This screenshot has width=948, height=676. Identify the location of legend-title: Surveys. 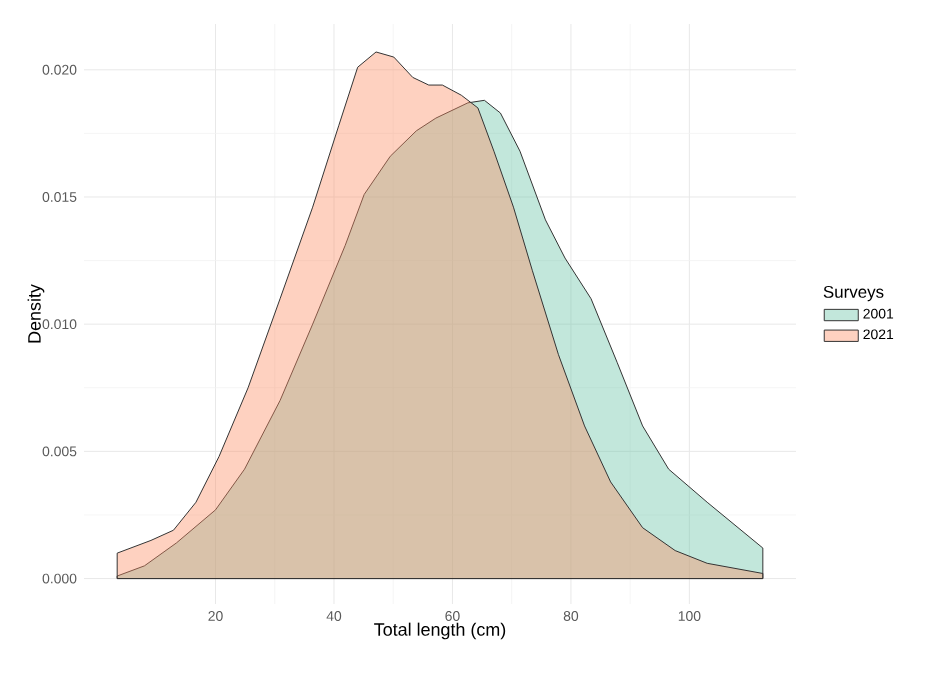
(853, 293).